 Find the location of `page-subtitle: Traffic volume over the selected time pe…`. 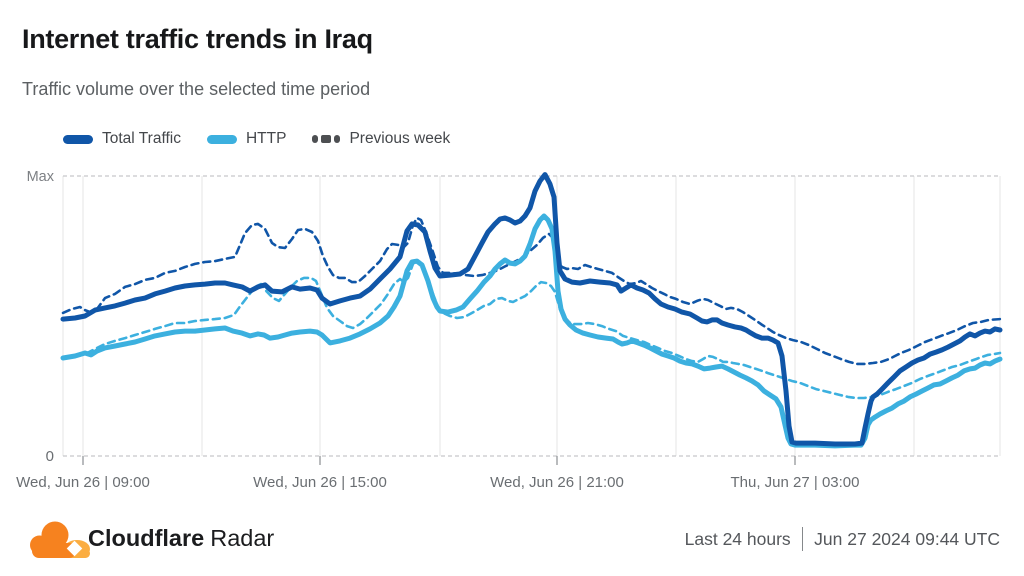

page-subtitle: Traffic volume over the selected time pe… is located at coordinates (196, 89).